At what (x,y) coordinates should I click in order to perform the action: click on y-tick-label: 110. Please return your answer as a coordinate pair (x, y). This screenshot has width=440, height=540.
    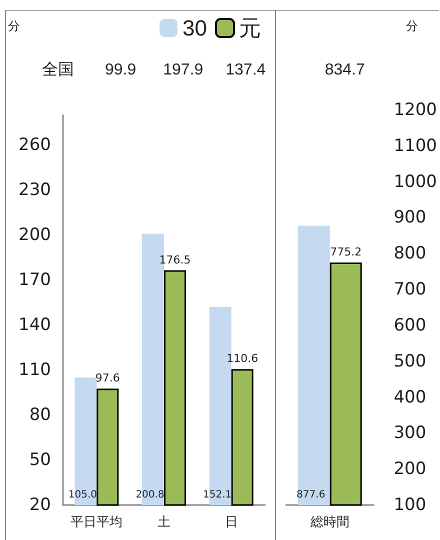
    Looking at the image, I should click on (34, 370).